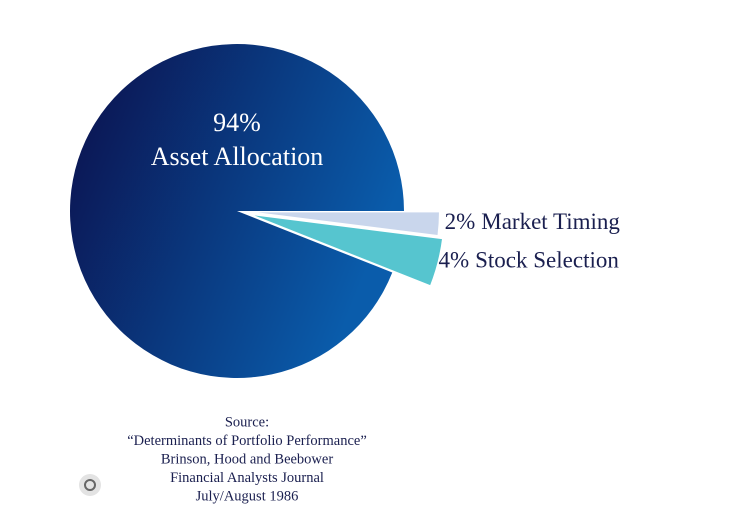 This screenshot has height=516, width=753. What do you see at coordinates (247, 496) in the screenshot?
I see `source-line: July/August 1986` at bounding box center [247, 496].